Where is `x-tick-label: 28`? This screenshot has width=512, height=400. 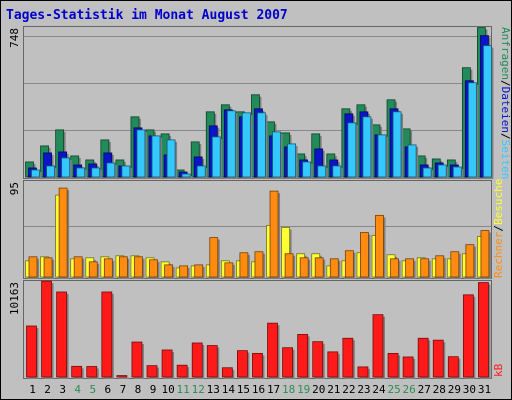
x-tick-label: 28 is located at coordinates (439, 389).